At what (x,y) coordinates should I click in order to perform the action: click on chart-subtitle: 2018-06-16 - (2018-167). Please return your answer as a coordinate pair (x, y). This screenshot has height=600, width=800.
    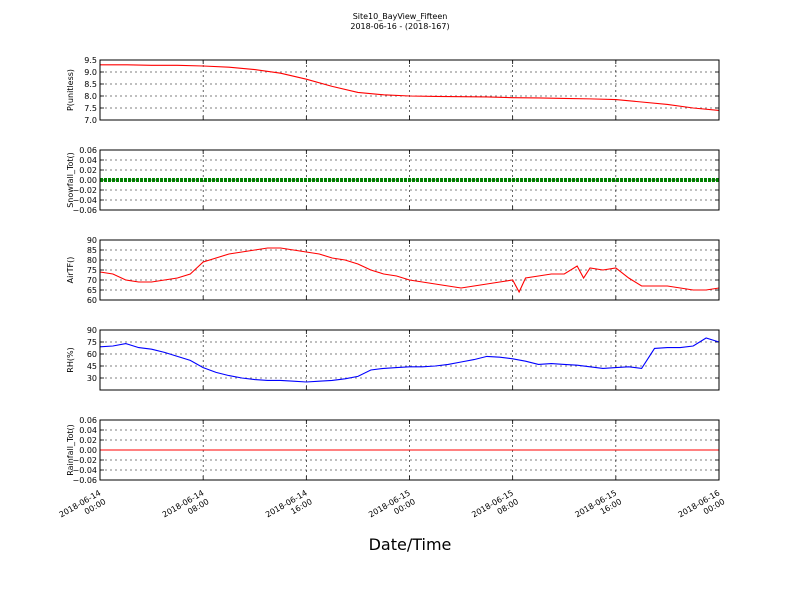
    Looking at the image, I should click on (399, 26).